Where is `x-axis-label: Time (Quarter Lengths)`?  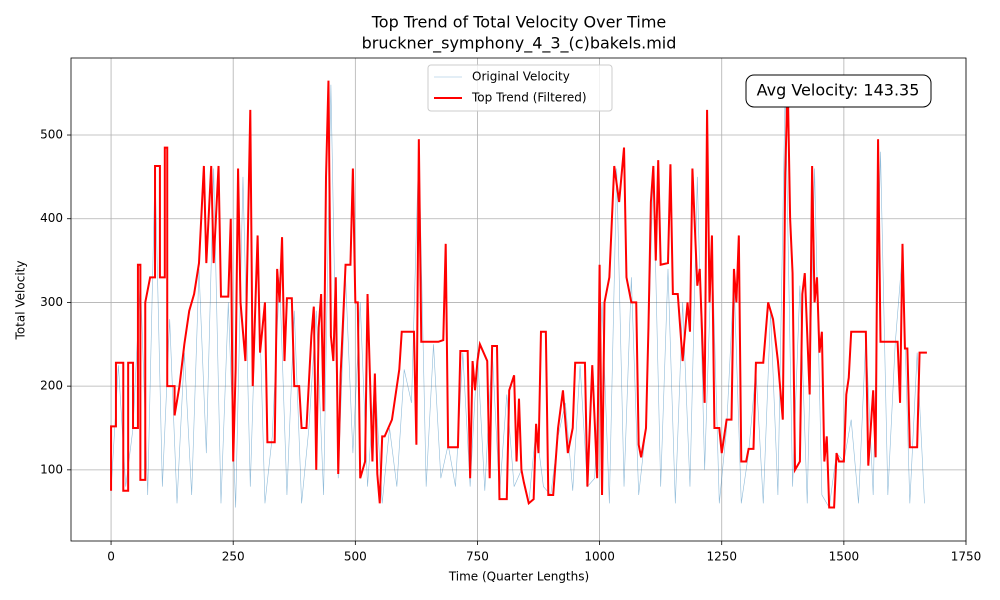
x-axis-label: Time (Quarter Lengths) is located at coordinates (518, 577).